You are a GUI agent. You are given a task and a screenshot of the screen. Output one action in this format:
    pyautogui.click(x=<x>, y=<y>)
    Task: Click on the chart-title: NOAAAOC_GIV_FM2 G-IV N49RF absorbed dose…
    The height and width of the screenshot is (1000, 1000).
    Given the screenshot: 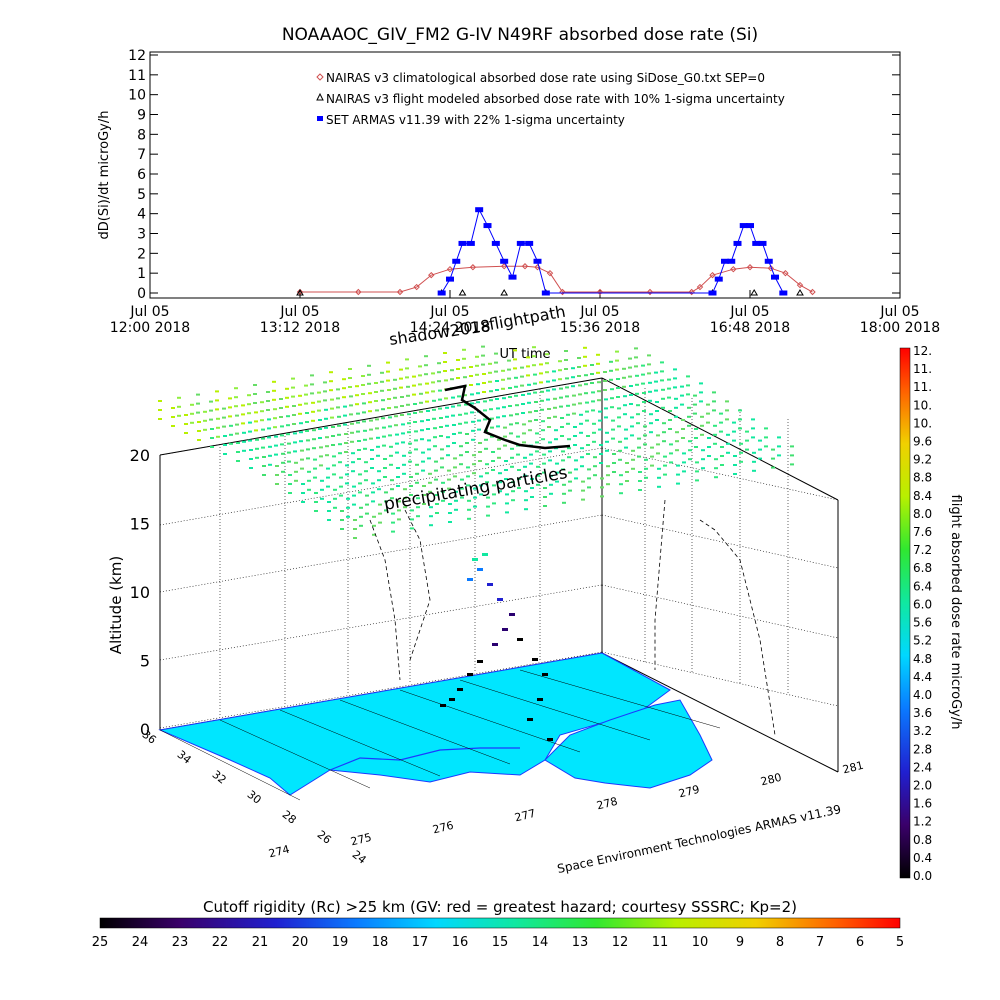 What is the action you would take?
    pyautogui.click(x=520, y=35)
    